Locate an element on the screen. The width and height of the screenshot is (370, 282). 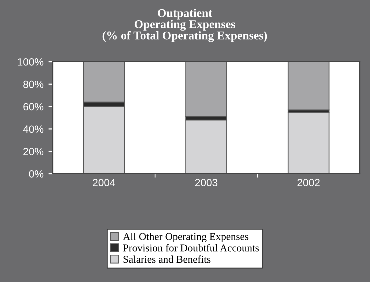
chart-title: Outpatient Operating Expenses (% of Total Operating Expenses) is located at coordinates (185, 25).